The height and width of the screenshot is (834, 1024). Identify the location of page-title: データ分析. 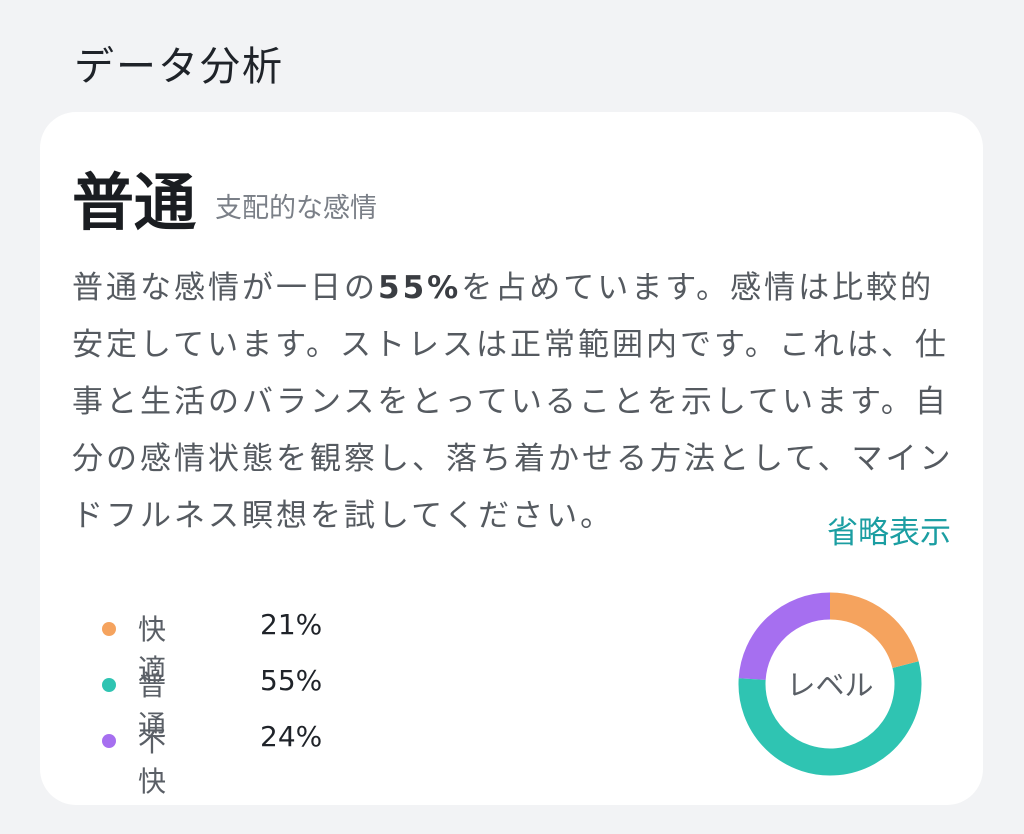
(179, 67).